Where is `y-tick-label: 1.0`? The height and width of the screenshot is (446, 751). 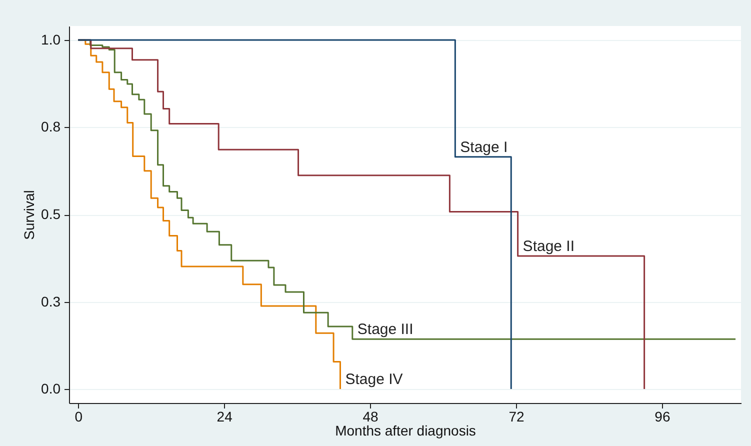
y-tick-label: 1.0 is located at coordinates (51, 39).